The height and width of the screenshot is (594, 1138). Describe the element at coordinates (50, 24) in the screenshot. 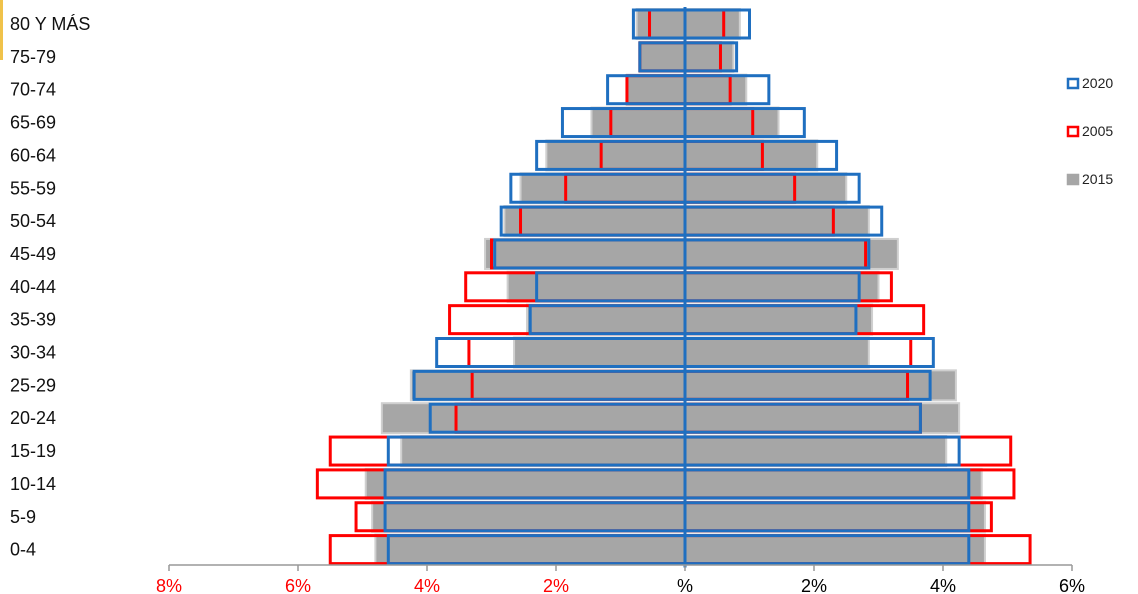

I see `category-label: 80 Y MÁS` at that location.